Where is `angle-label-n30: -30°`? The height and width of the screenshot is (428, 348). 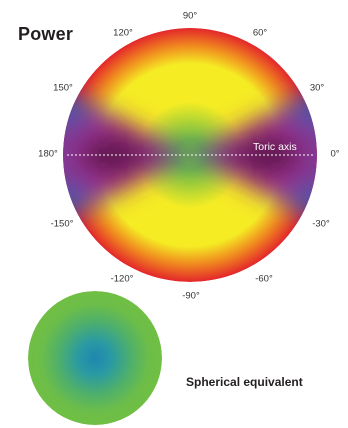
angle-label-n30: -30° is located at coordinates (321, 224).